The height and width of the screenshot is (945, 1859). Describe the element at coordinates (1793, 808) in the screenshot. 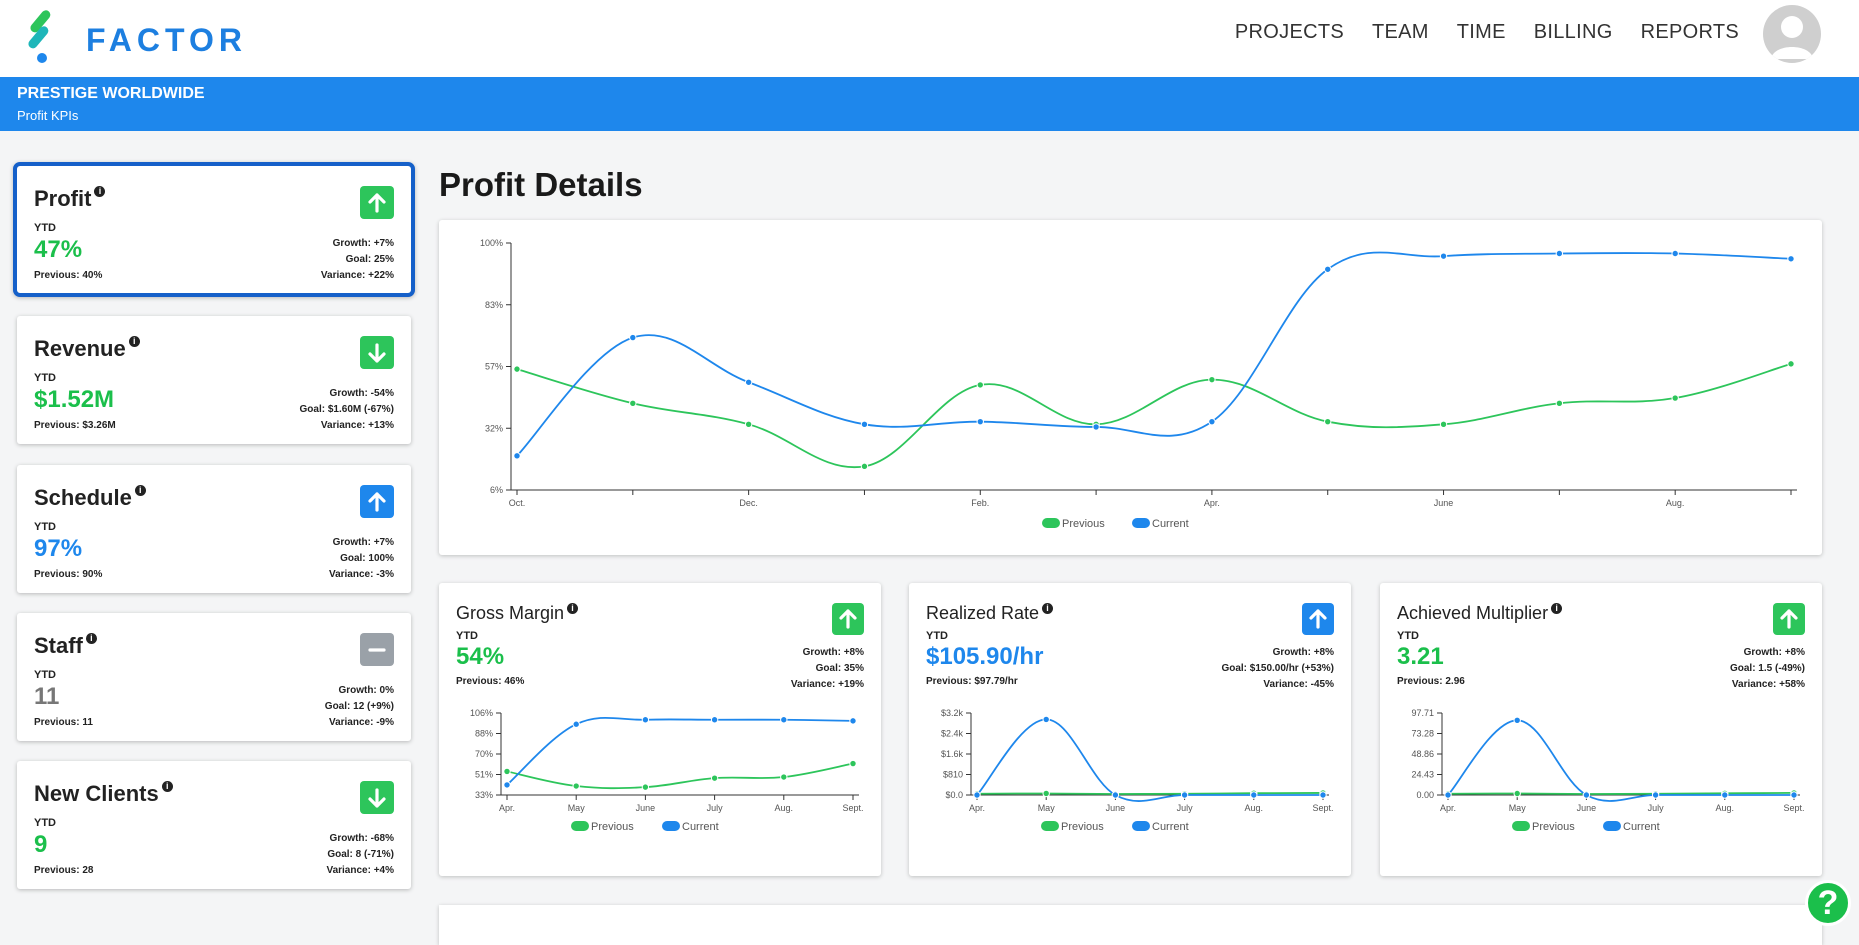

I see `x-tick-label: Sept.` at that location.